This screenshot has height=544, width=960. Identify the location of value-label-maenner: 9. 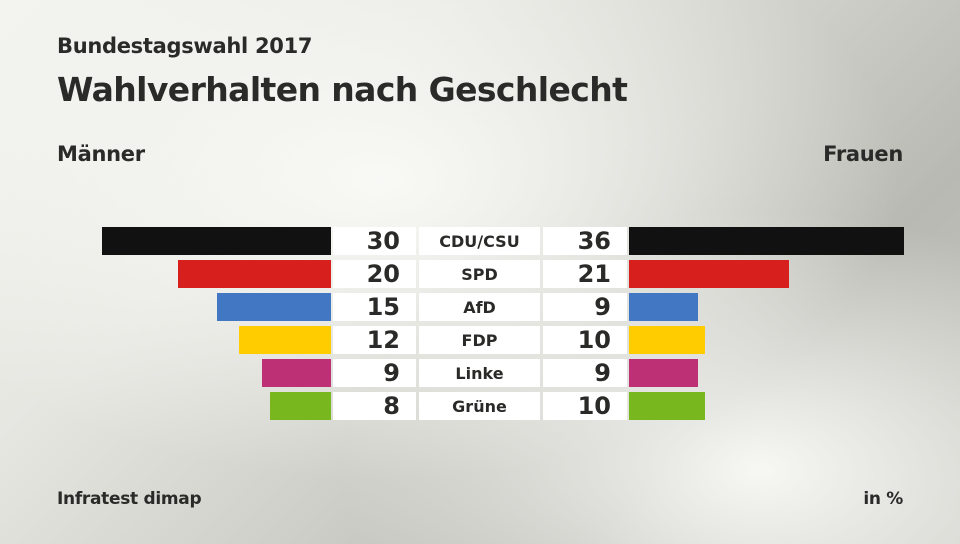
(374, 373).